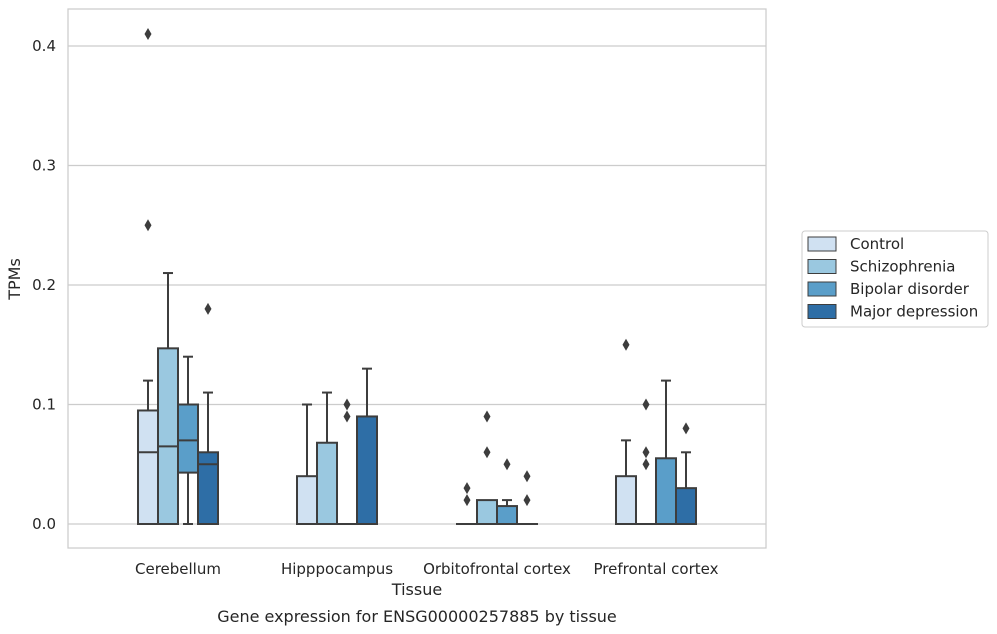  Describe the element at coordinates (44, 166) in the screenshot. I see `y-tick-label: 0.3` at that location.